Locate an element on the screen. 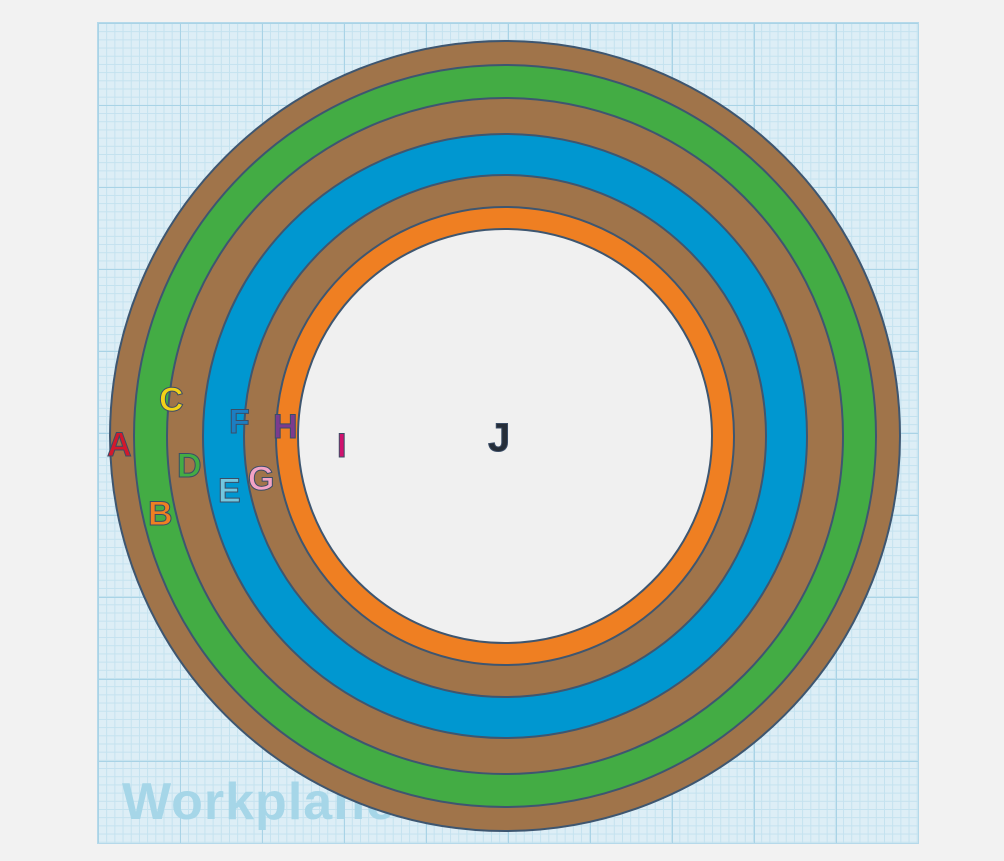 This screenshot has height=861, width=1004. label-g: G is located at coordinates (261, 479).